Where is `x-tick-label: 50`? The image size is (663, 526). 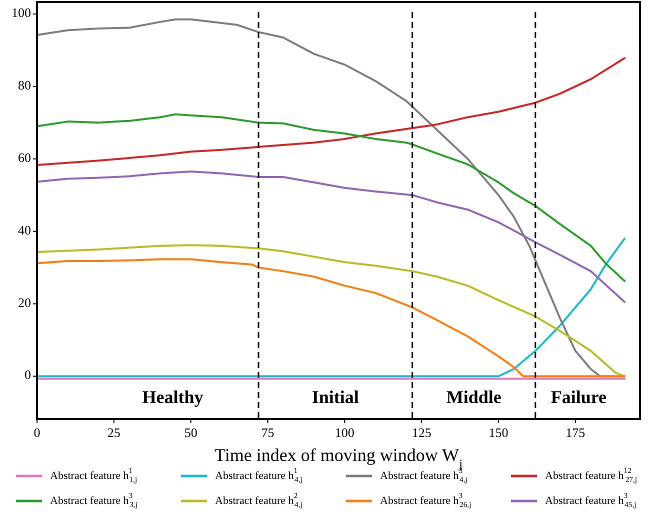
x-tick-label: 50 is located at coordinates (191, 432).